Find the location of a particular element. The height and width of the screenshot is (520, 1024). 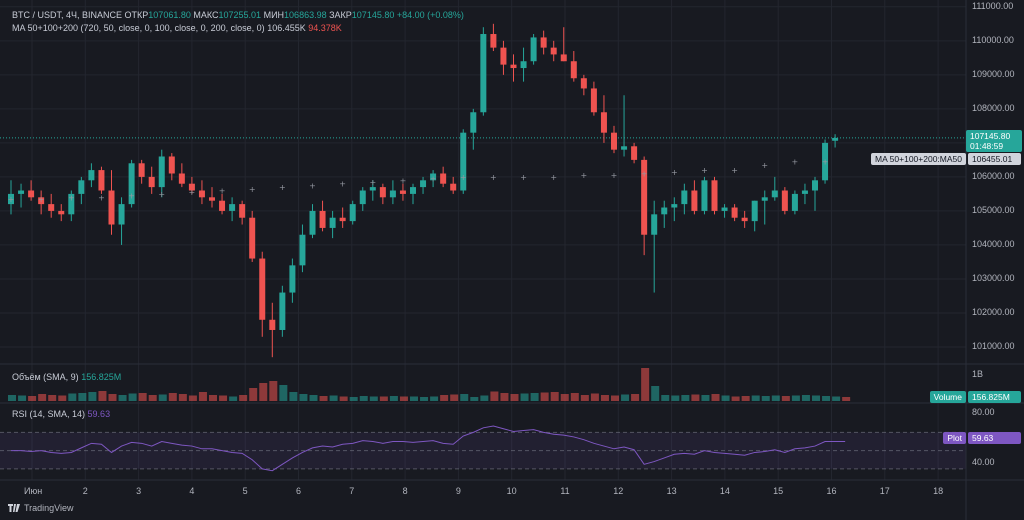

current-price-tag: 107145.80 01:48:59 is located at coordinates (994, 141).